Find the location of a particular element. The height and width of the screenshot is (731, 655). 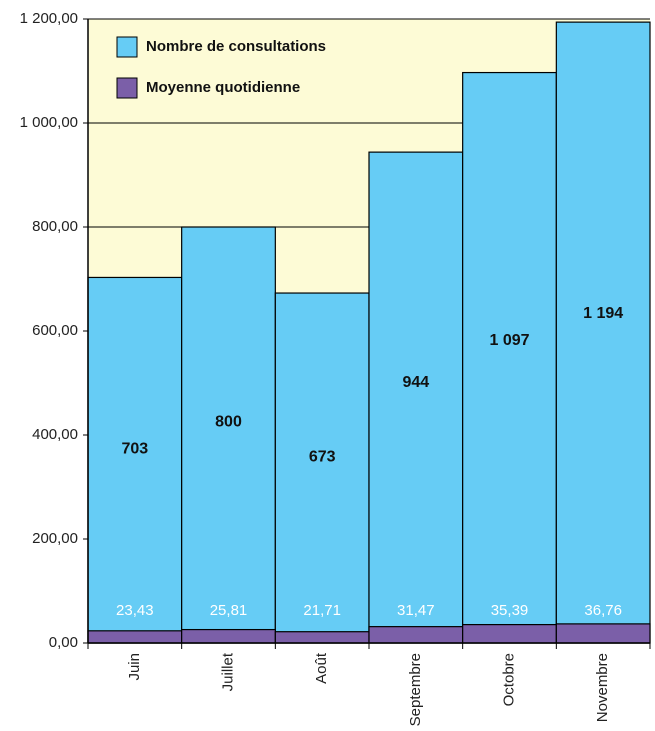

value-label: 673 is located at coordinates (322, 457).